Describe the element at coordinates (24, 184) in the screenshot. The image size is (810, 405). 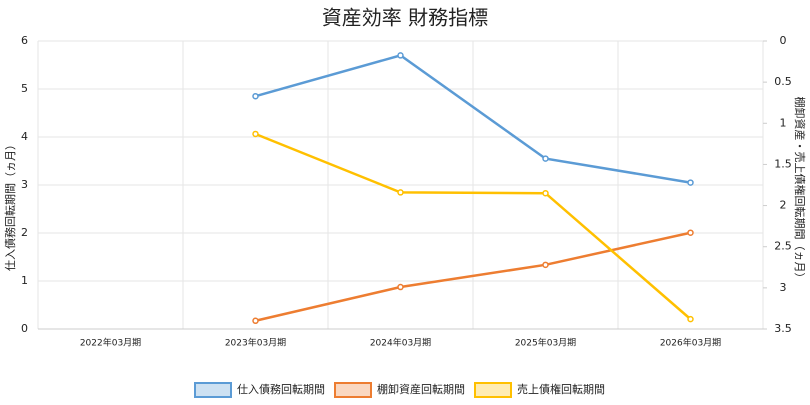
I see `y-tick-label: 3` at that location.